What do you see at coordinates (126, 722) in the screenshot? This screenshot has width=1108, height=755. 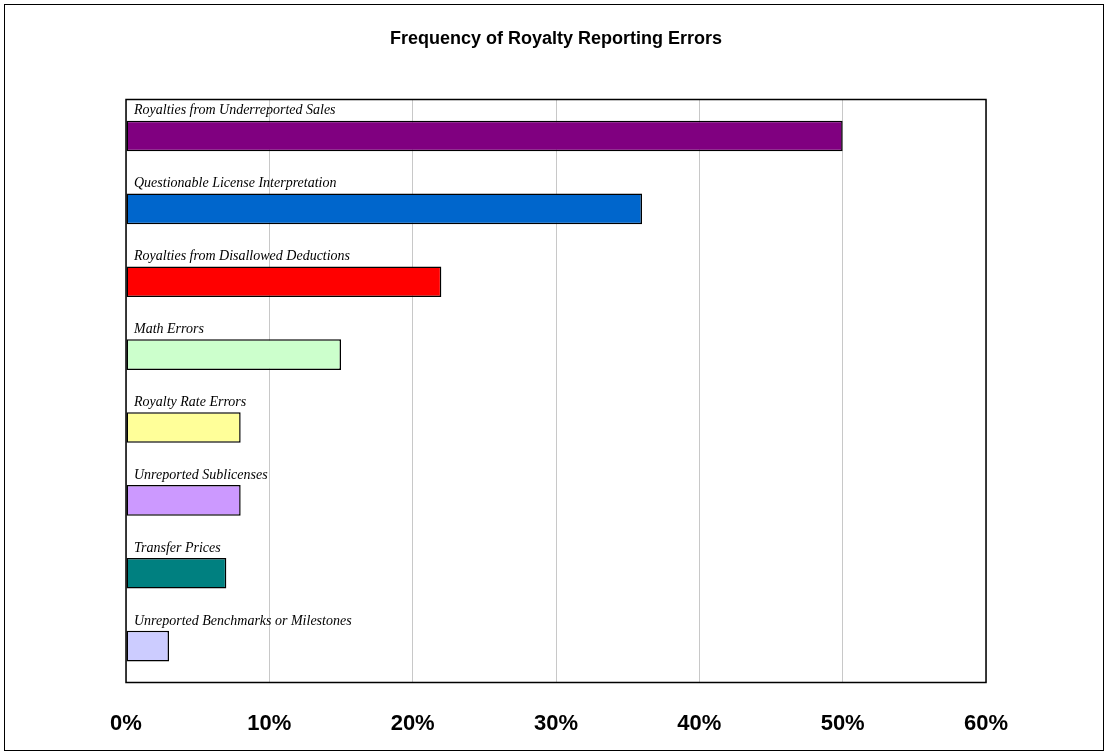 I see `x-tick-label: 0%` at bounding box center [126, 722].